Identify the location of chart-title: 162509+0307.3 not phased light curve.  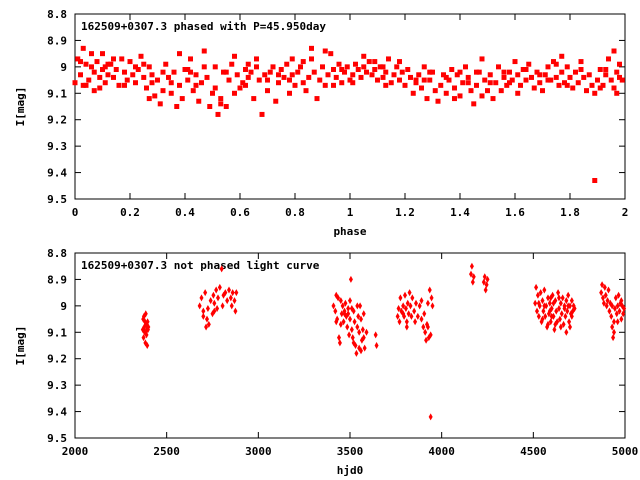
(200, 265).